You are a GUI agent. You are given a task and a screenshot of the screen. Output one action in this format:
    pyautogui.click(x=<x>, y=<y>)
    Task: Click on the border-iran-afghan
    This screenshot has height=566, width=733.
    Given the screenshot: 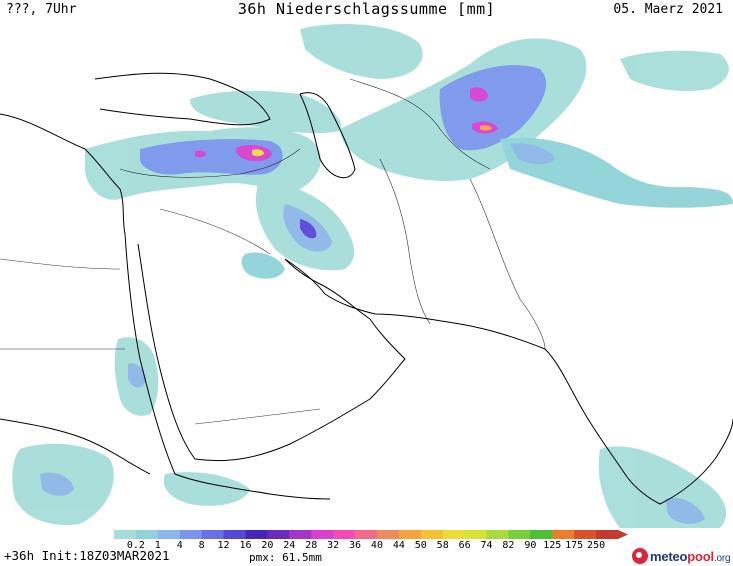 What is the action you would take?
    pyautogui.click(x=405, y=241)
    